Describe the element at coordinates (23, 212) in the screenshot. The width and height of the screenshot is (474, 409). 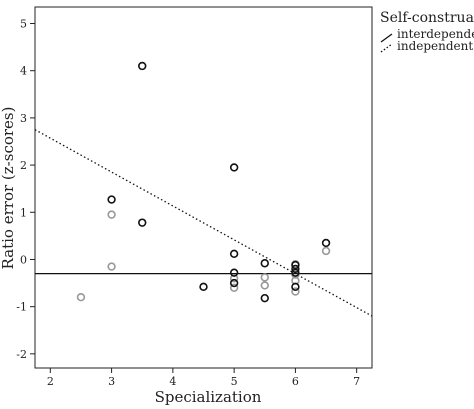
I see `y-tick-label: 1` at that location.